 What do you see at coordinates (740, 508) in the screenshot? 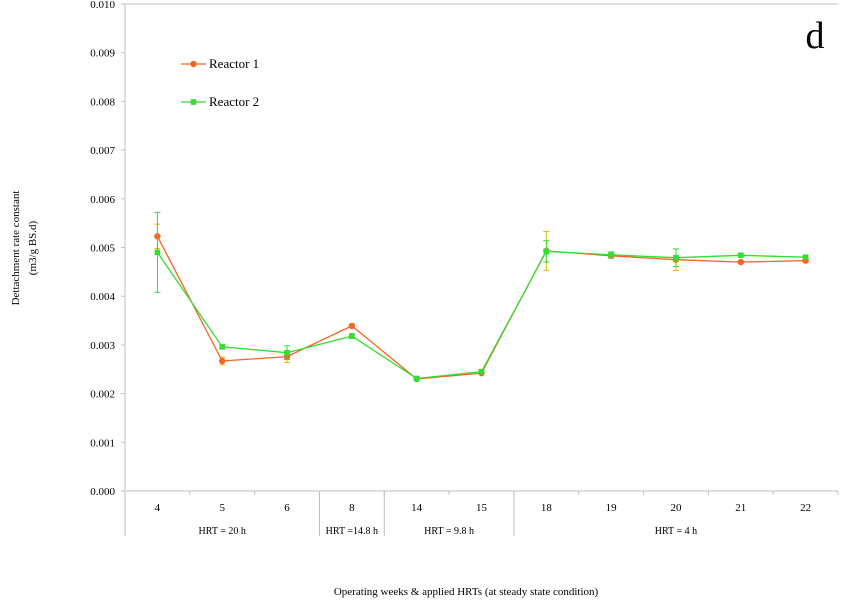
I see `x-tick-label: 21` at bounding box center [740, 508].